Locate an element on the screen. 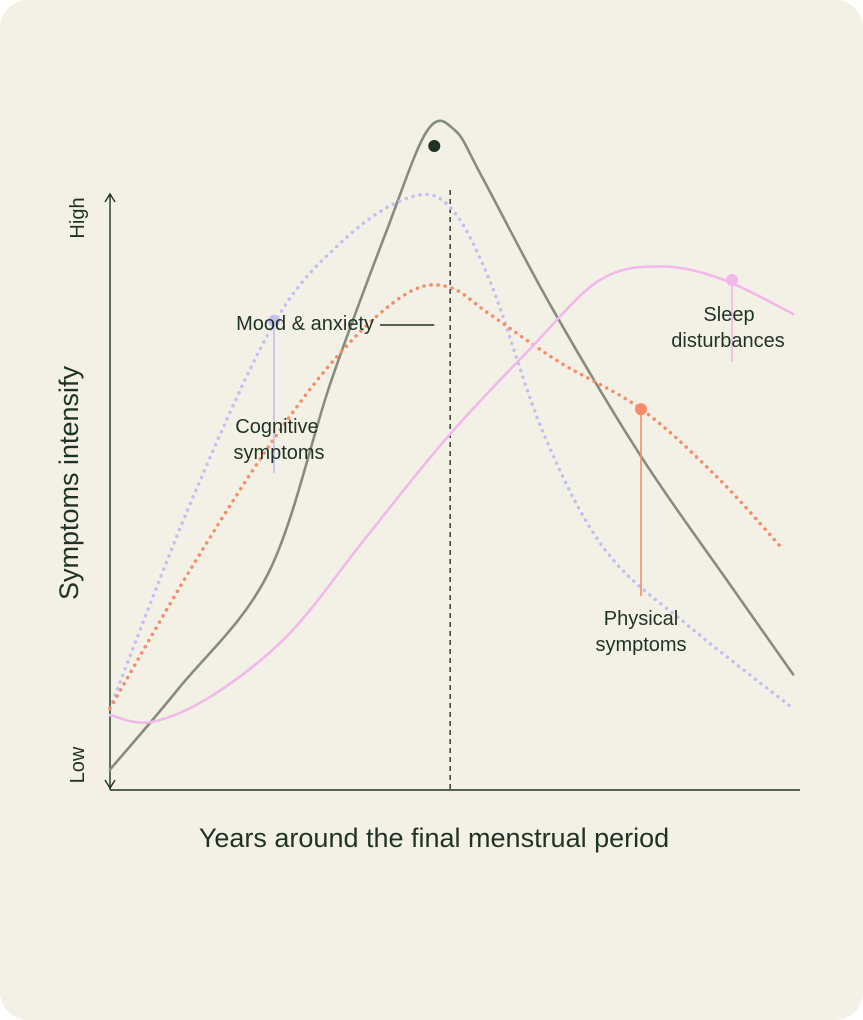 The image size is (863, 1020). y-axis-label: Symptoms intensify is located at coordinates (69, 482).